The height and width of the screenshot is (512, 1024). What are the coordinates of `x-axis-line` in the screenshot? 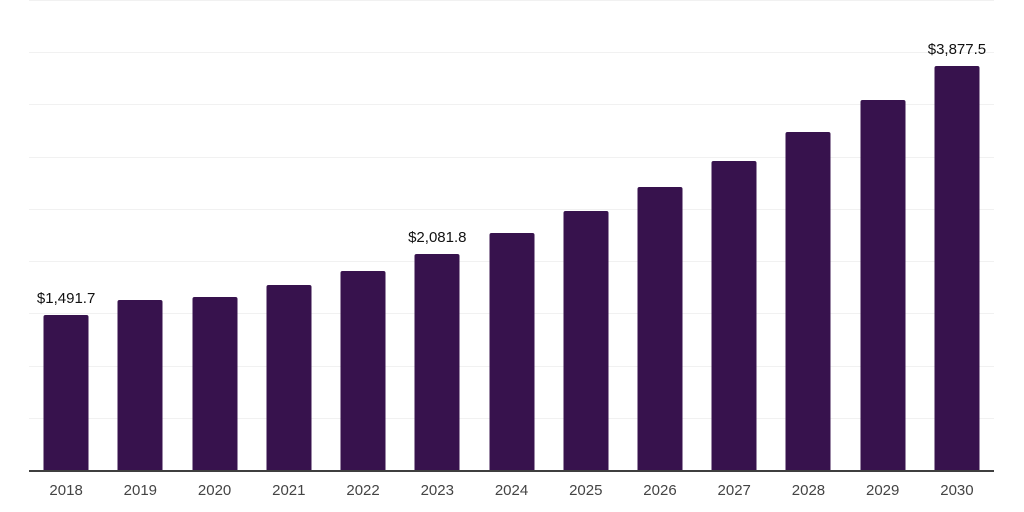 It's located at (511, 471).